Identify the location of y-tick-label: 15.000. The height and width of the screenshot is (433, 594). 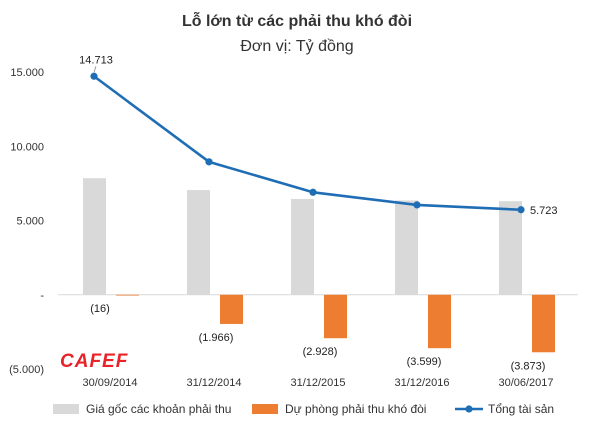
(27, 73).